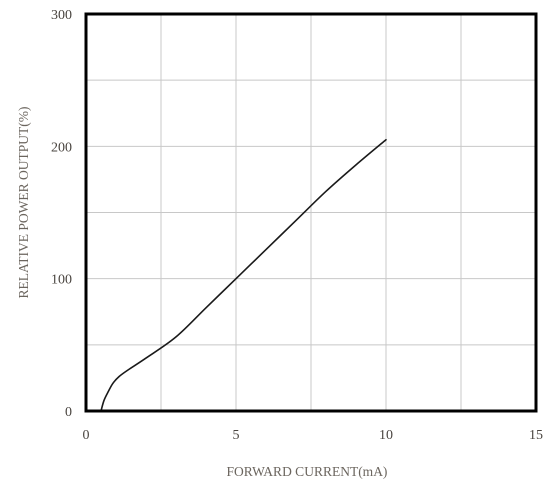  What do you see at coordinates (236, 435) in the screenshot?
I see `x-tick-label-1: 5` at bounding box center [236, 435].